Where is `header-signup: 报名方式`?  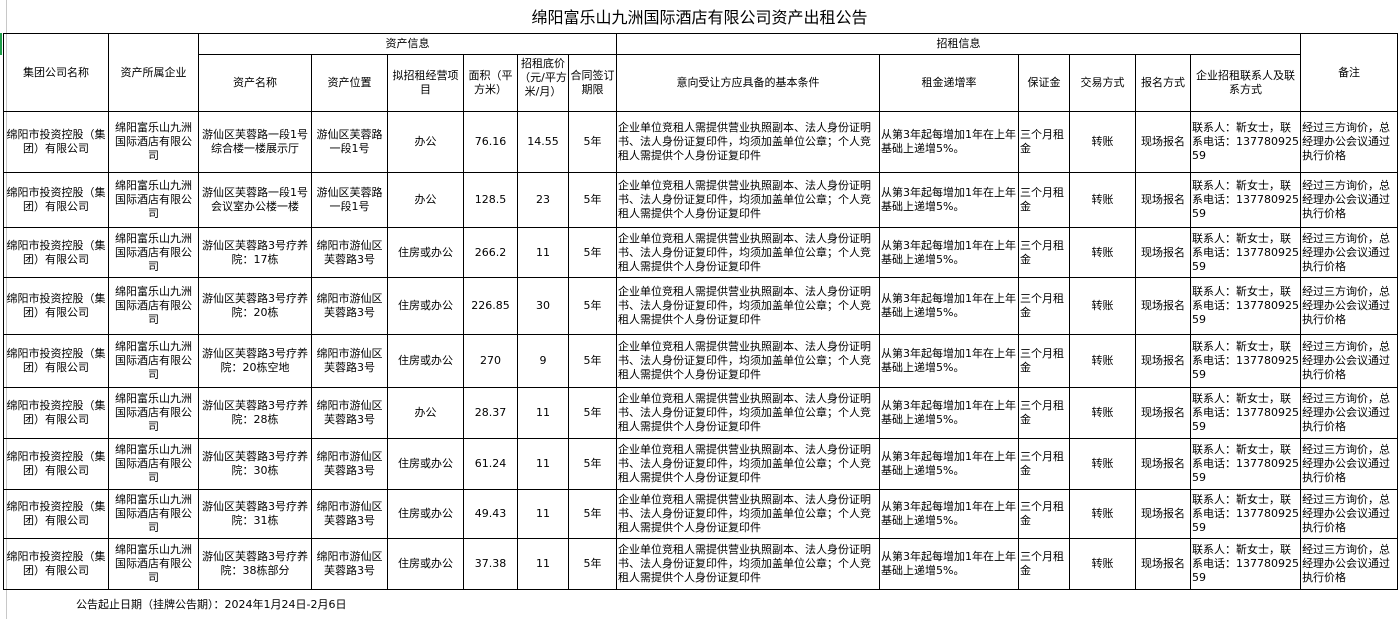
header-signup: 报名方式 is located at coordinates (1163, 83).